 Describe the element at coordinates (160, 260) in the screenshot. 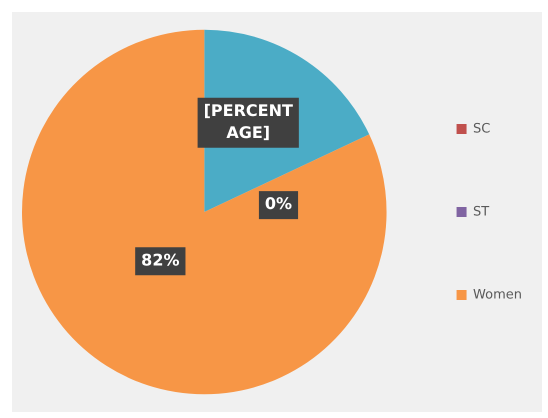

I see `data-label: 82%` at that location.